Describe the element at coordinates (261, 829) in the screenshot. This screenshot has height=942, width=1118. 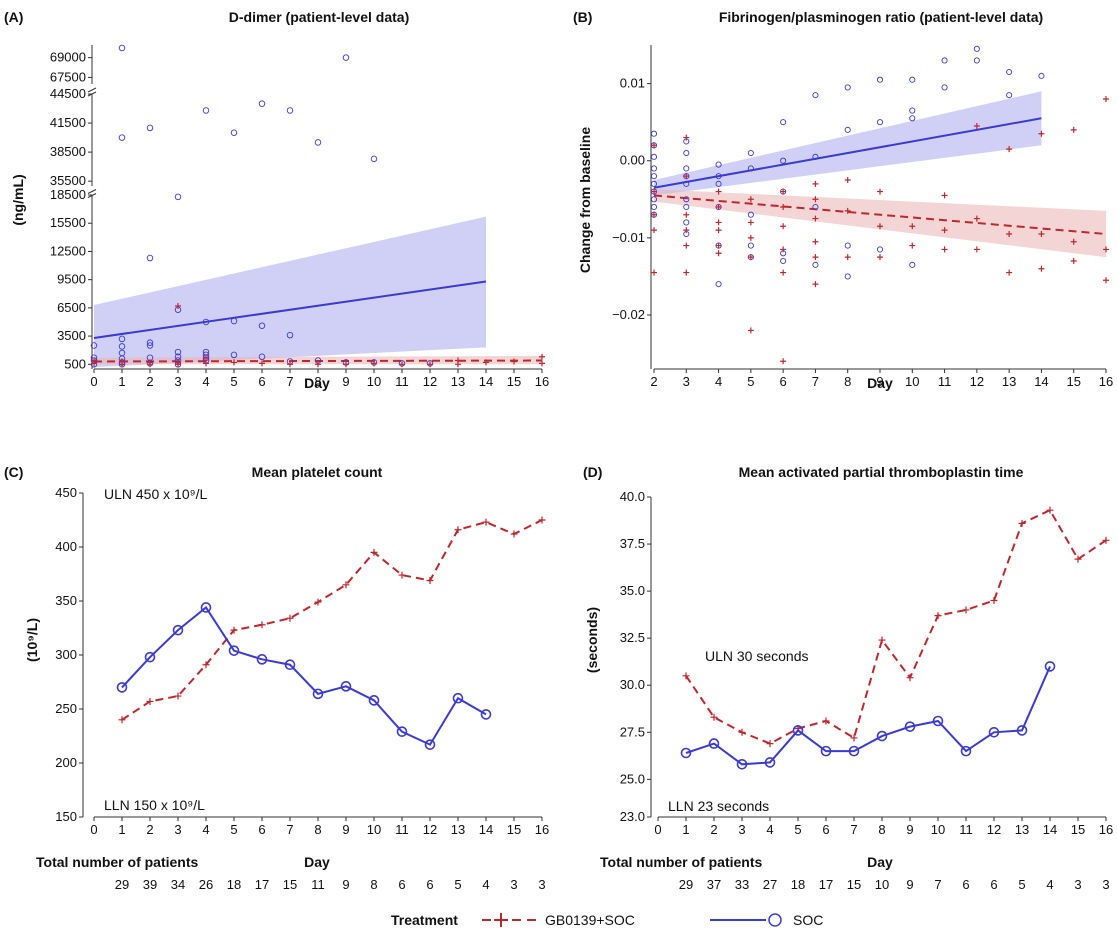
I see `panel-c-x-tick-label: 6` at that location.